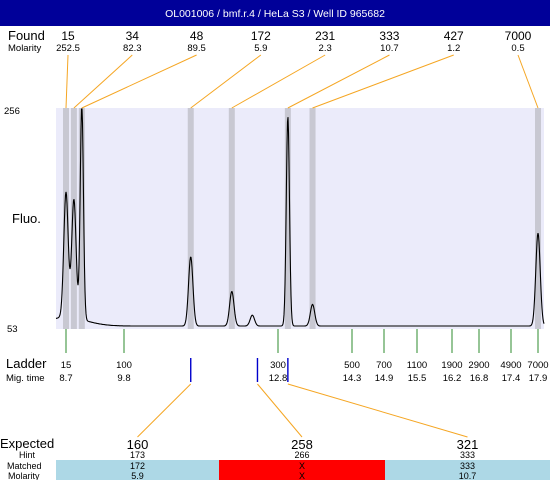  What do you see at coordinates (538, 378) in the screenshot?
I see `ladder-mig-time-label: 17.9` at bounding box center [538, 378].